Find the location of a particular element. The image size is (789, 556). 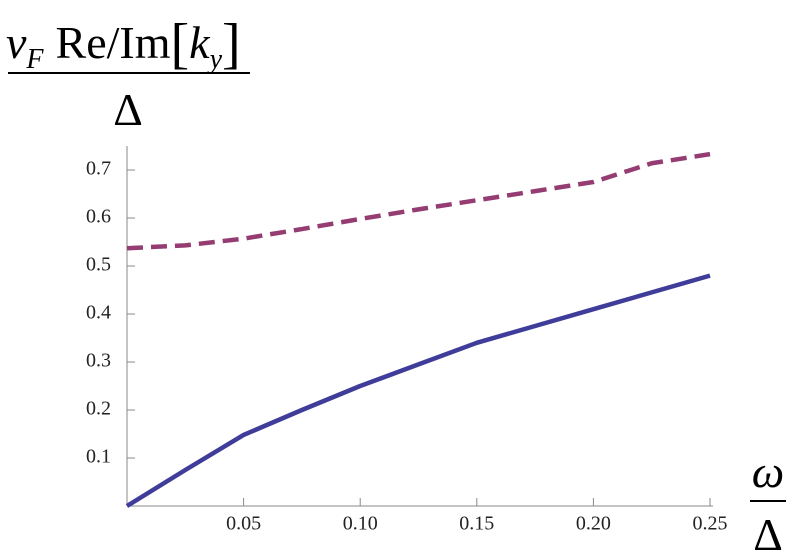

y-tick-label: 0.1 is located at coordinates (98, 457).